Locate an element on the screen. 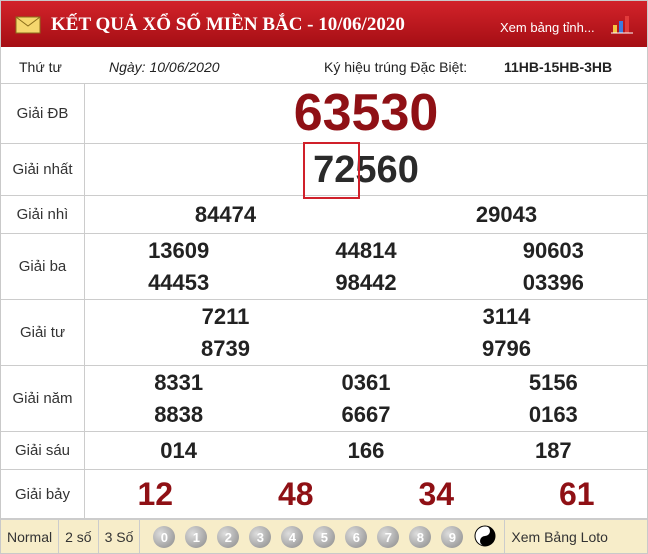 The height and width of the screenshot is (554, 648). number-line: 84474 29043 is located at coordinates (366, 215).